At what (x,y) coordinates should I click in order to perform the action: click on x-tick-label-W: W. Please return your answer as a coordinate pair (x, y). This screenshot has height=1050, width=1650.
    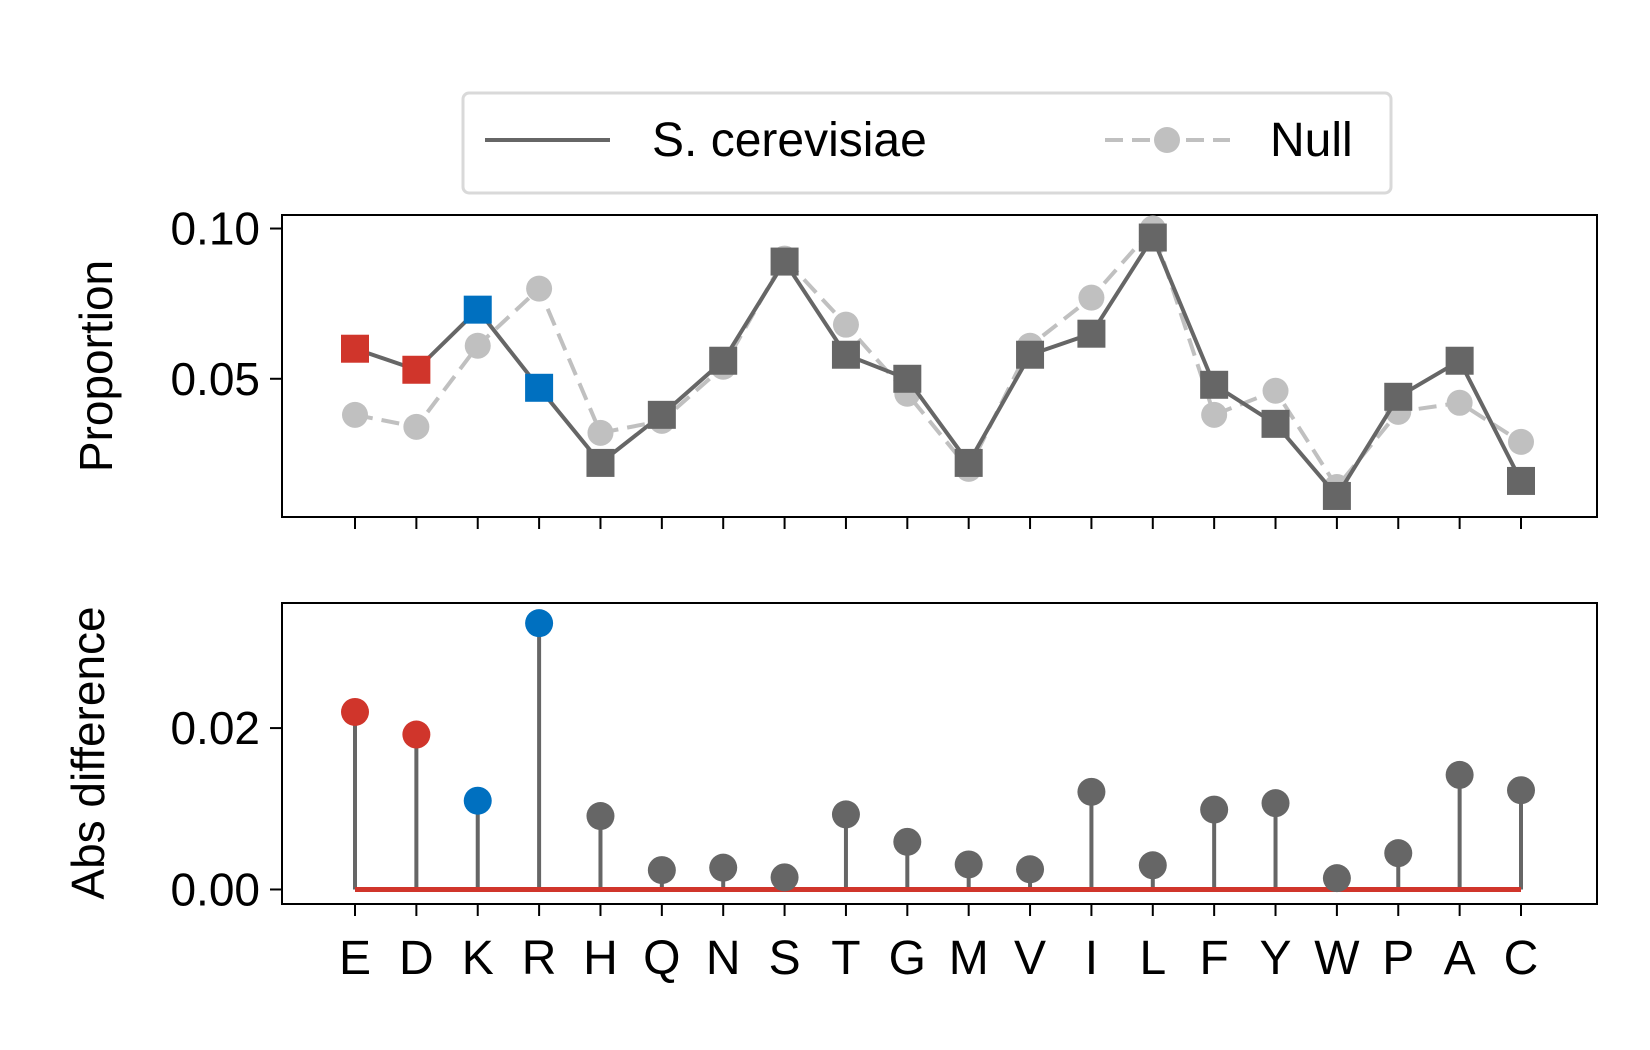
    Looking at the image, I should click on (1337, 958).